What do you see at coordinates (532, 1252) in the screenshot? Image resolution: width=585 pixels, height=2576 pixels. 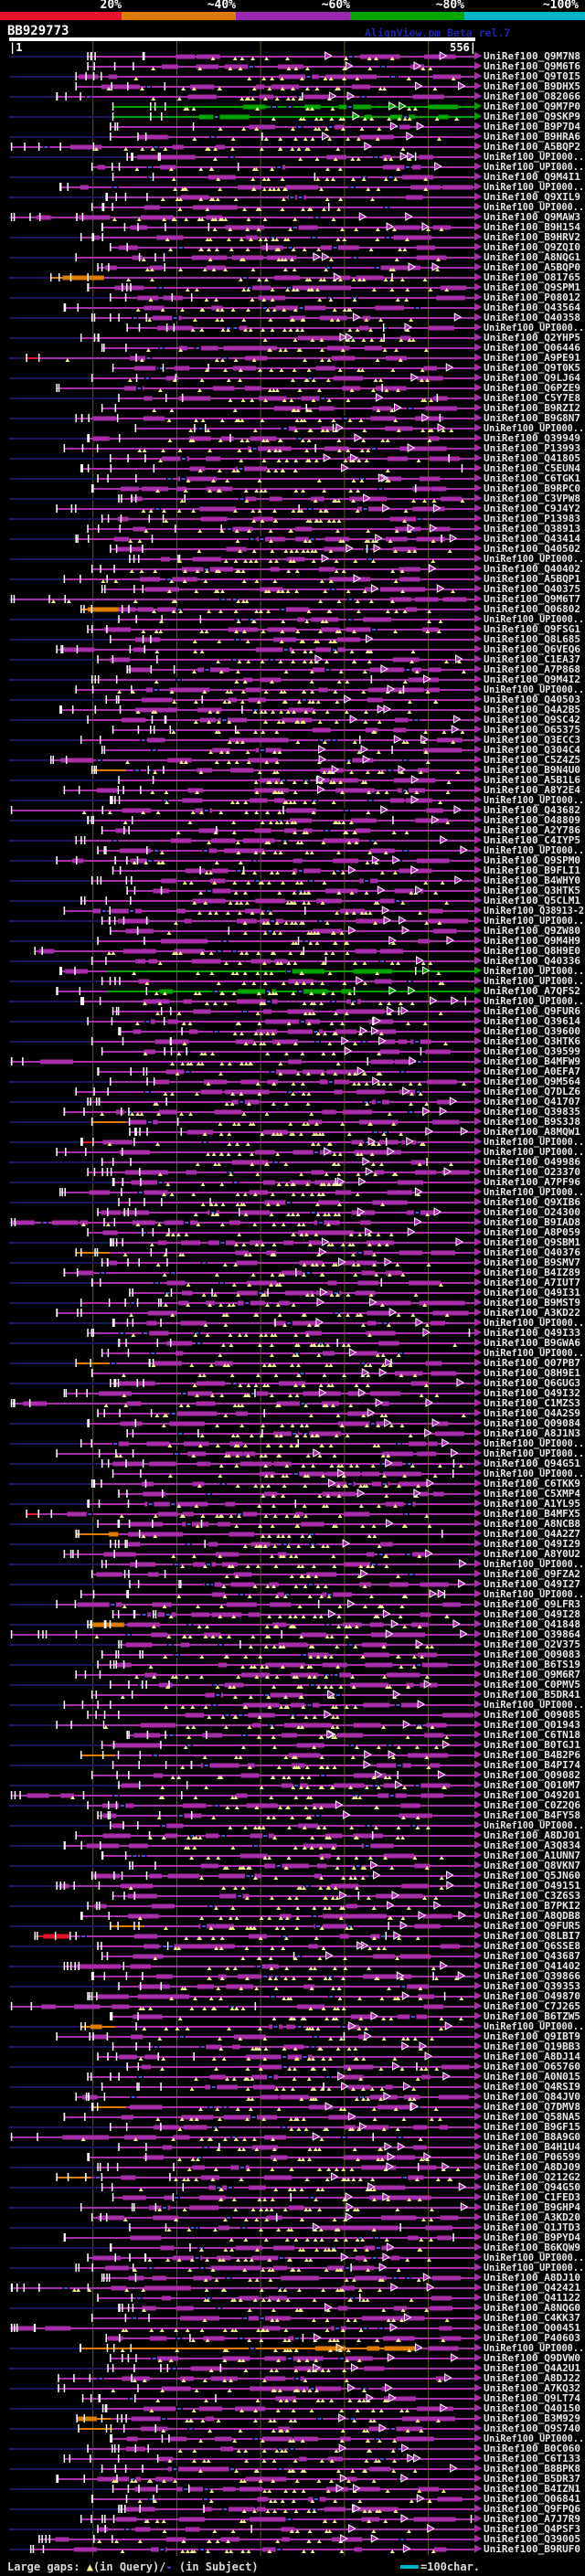 I see `subject-label: UniRef100_Q40376` at bounding box center [532, 1252].